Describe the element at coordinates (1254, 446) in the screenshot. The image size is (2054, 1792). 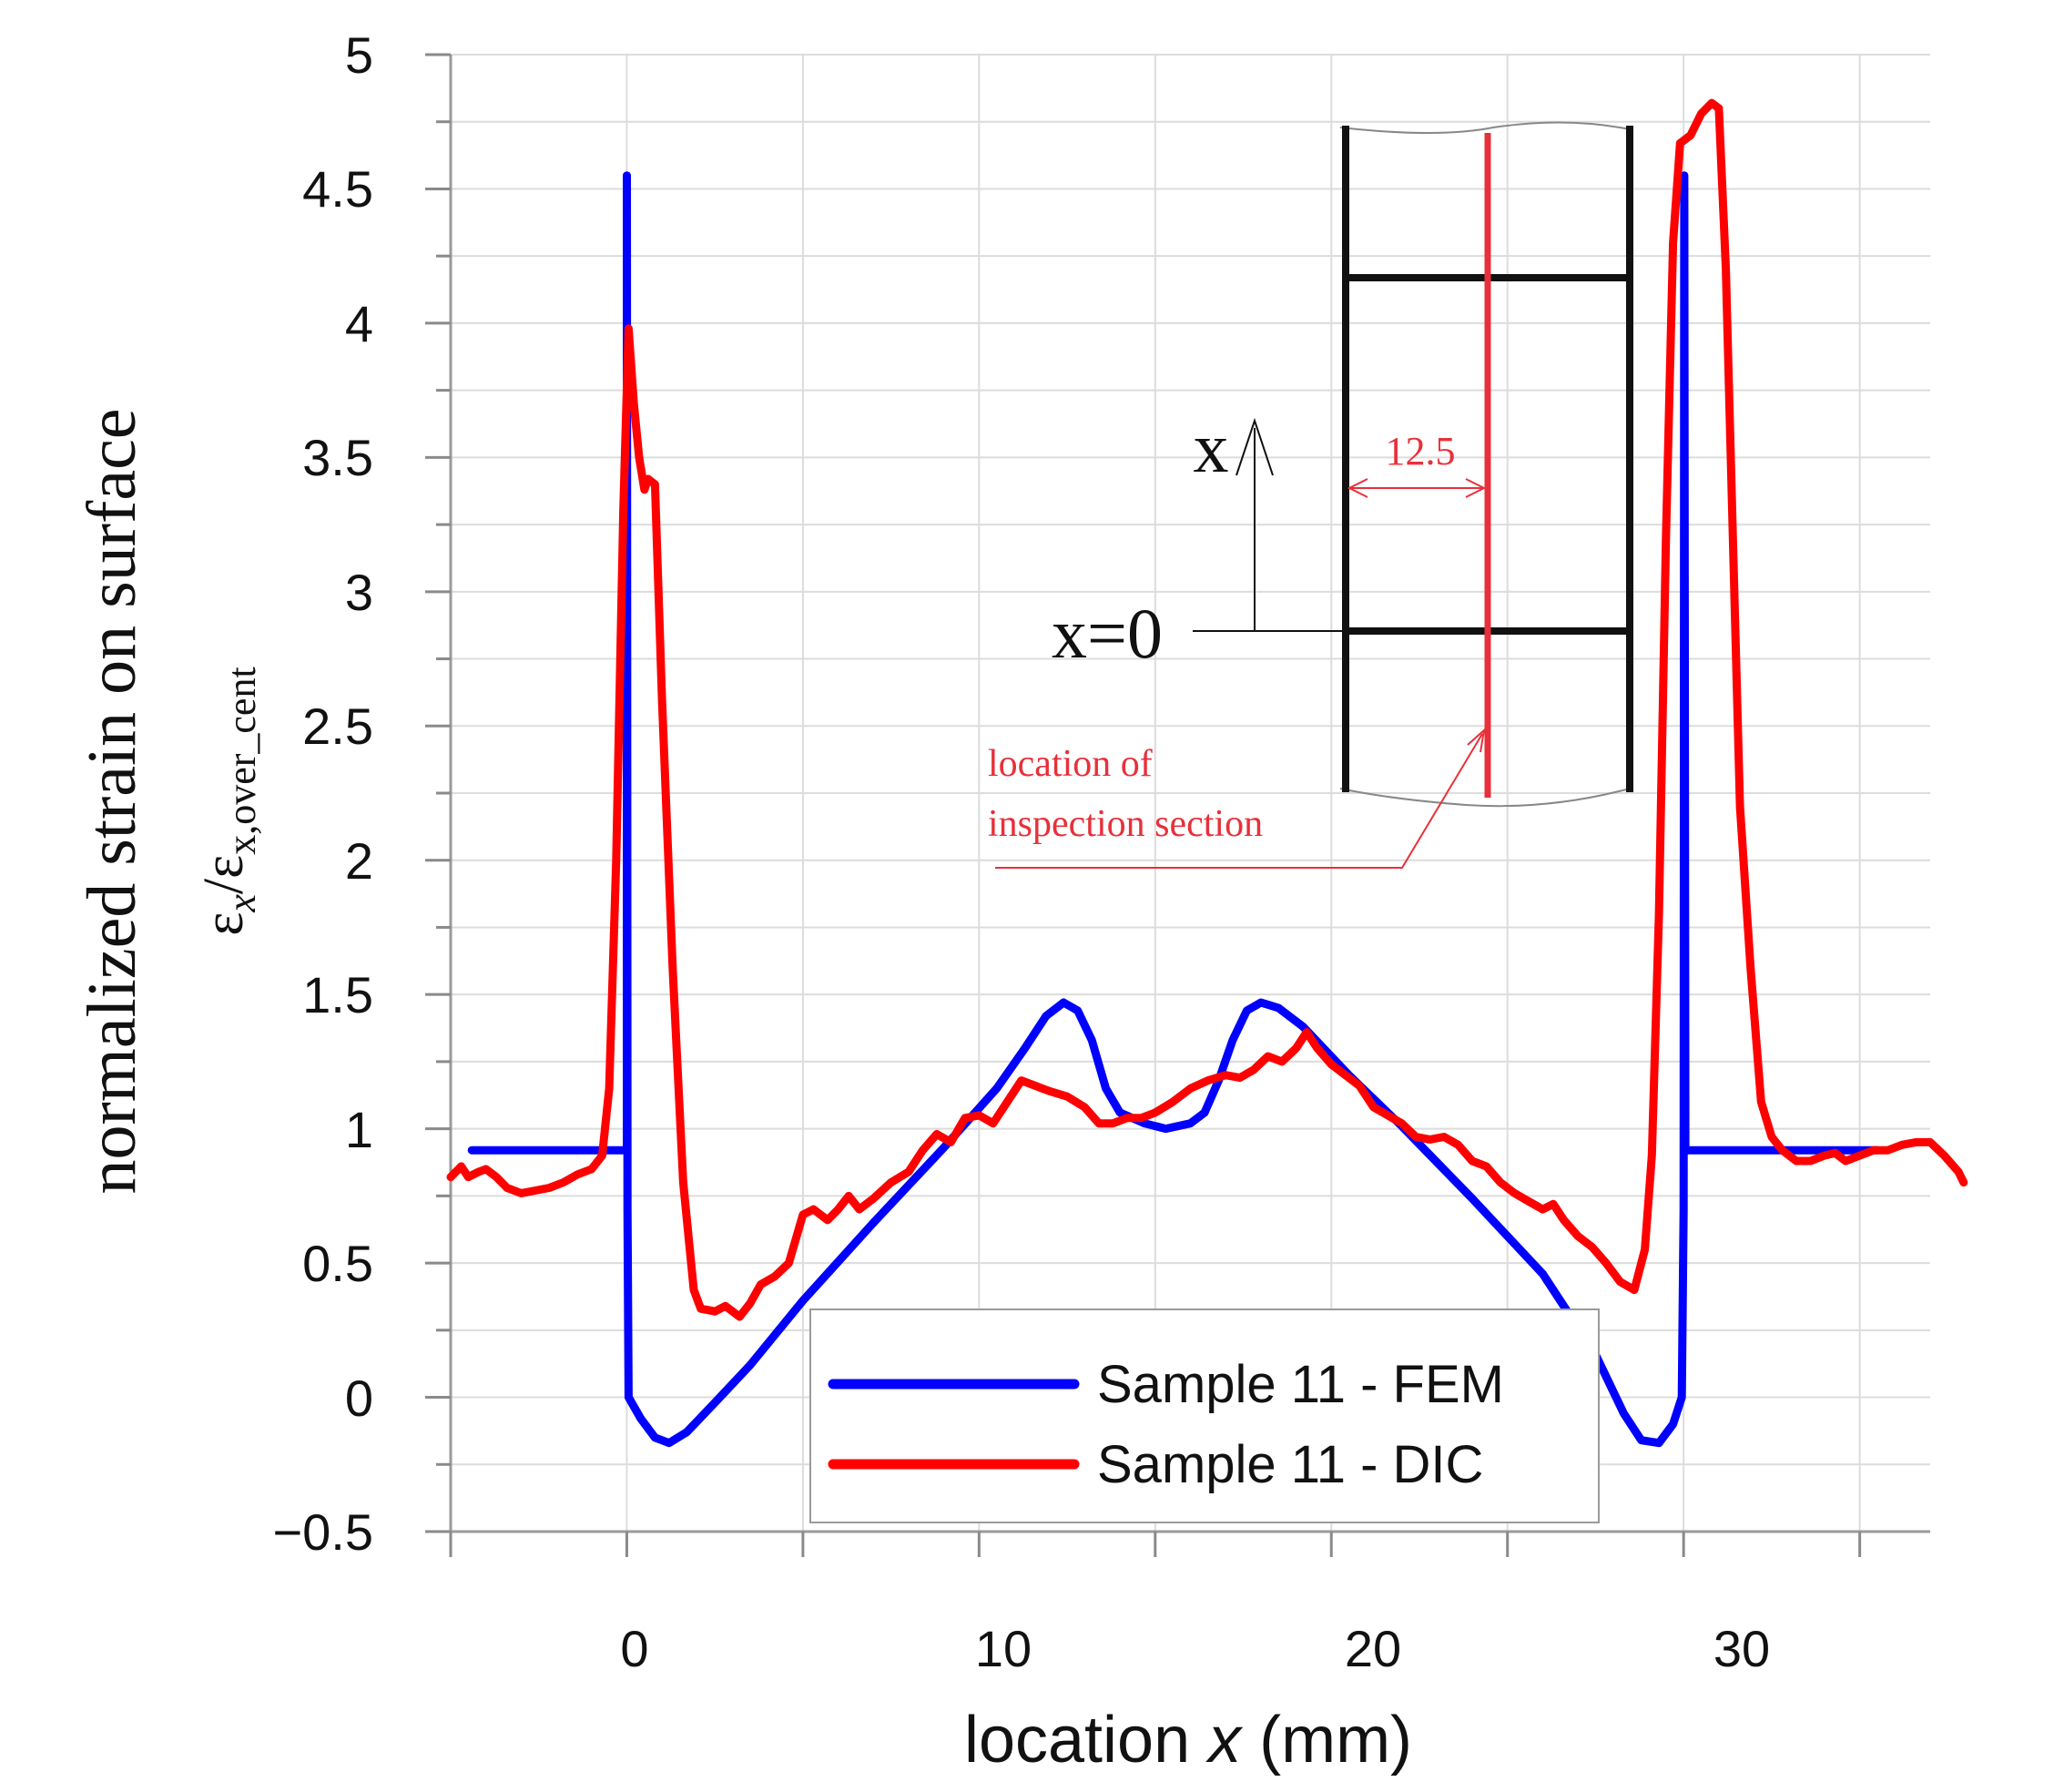
I see `inset-x-arrowhead` at that location.